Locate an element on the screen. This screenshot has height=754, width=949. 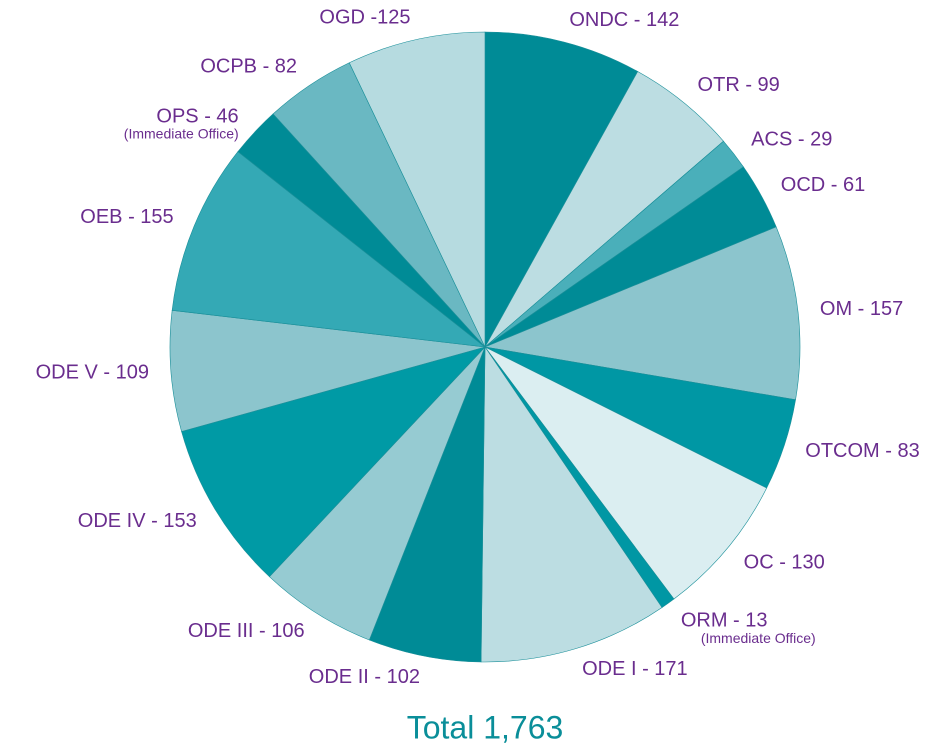
slice-label: ACS - 29 is located at coordinates (791, 140).